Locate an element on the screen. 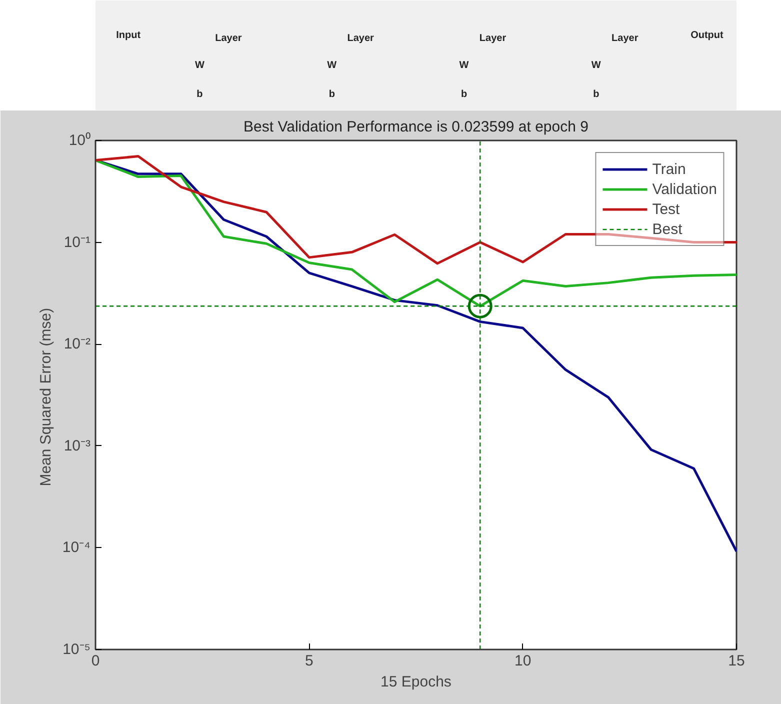 The width and height of the screenshot is (781, 704). x-tick-label: 15 is located at coordinates (736, 661).